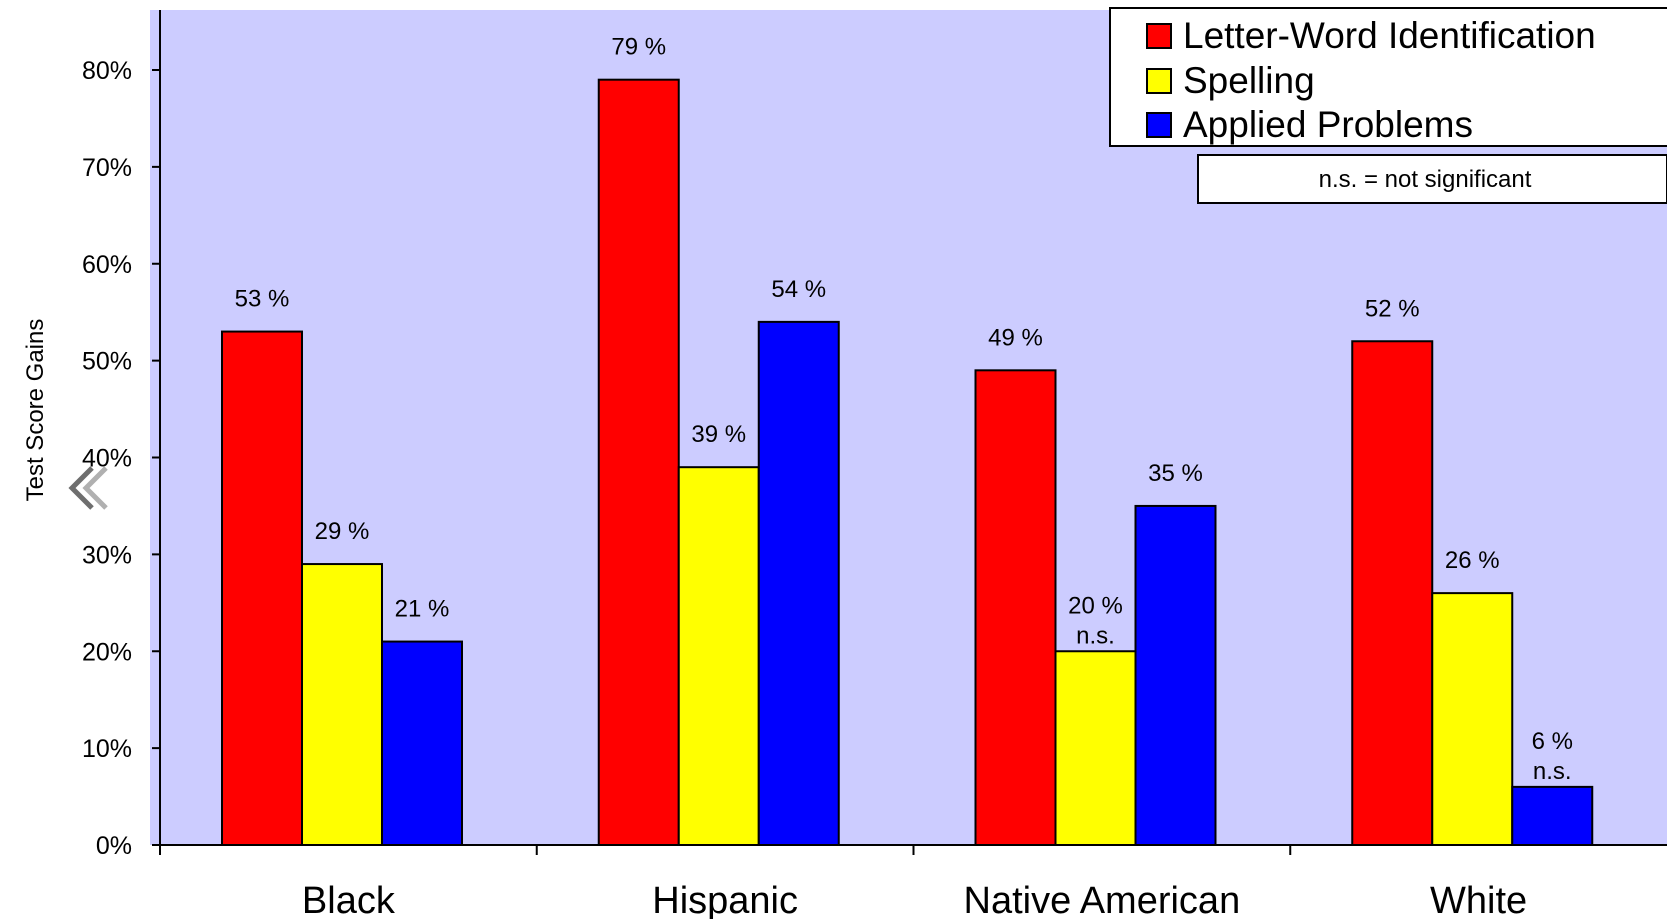  I want to click on data-label: 54 %, so click(798, 289).